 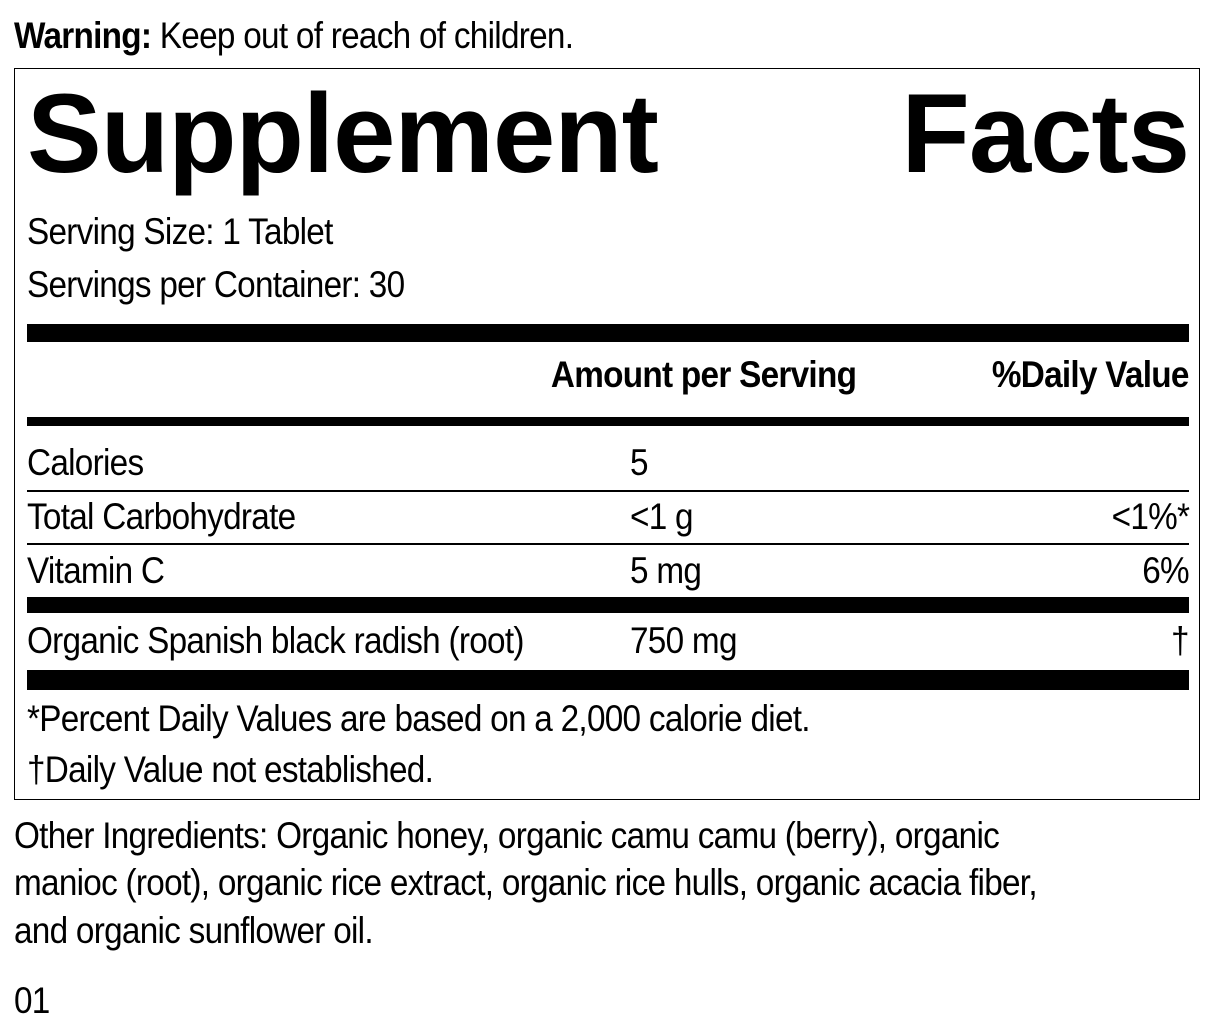 I want to click on serving-size: Serving Size: 1 Tablet, so click(x=180, y=231).